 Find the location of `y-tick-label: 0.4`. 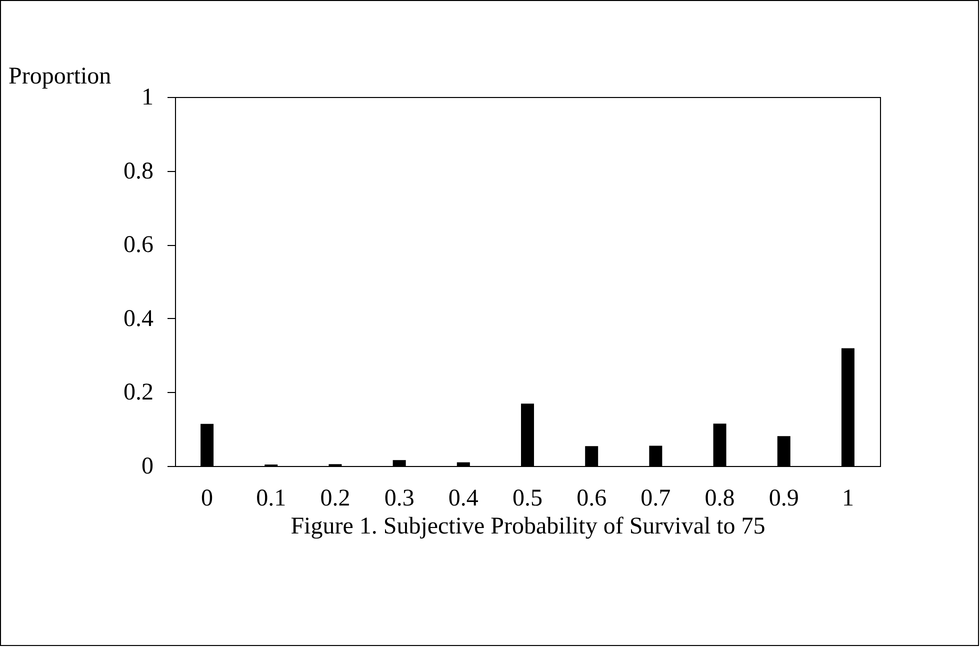

y-tick-label: 0.4 is located at coordinates (139, 319).